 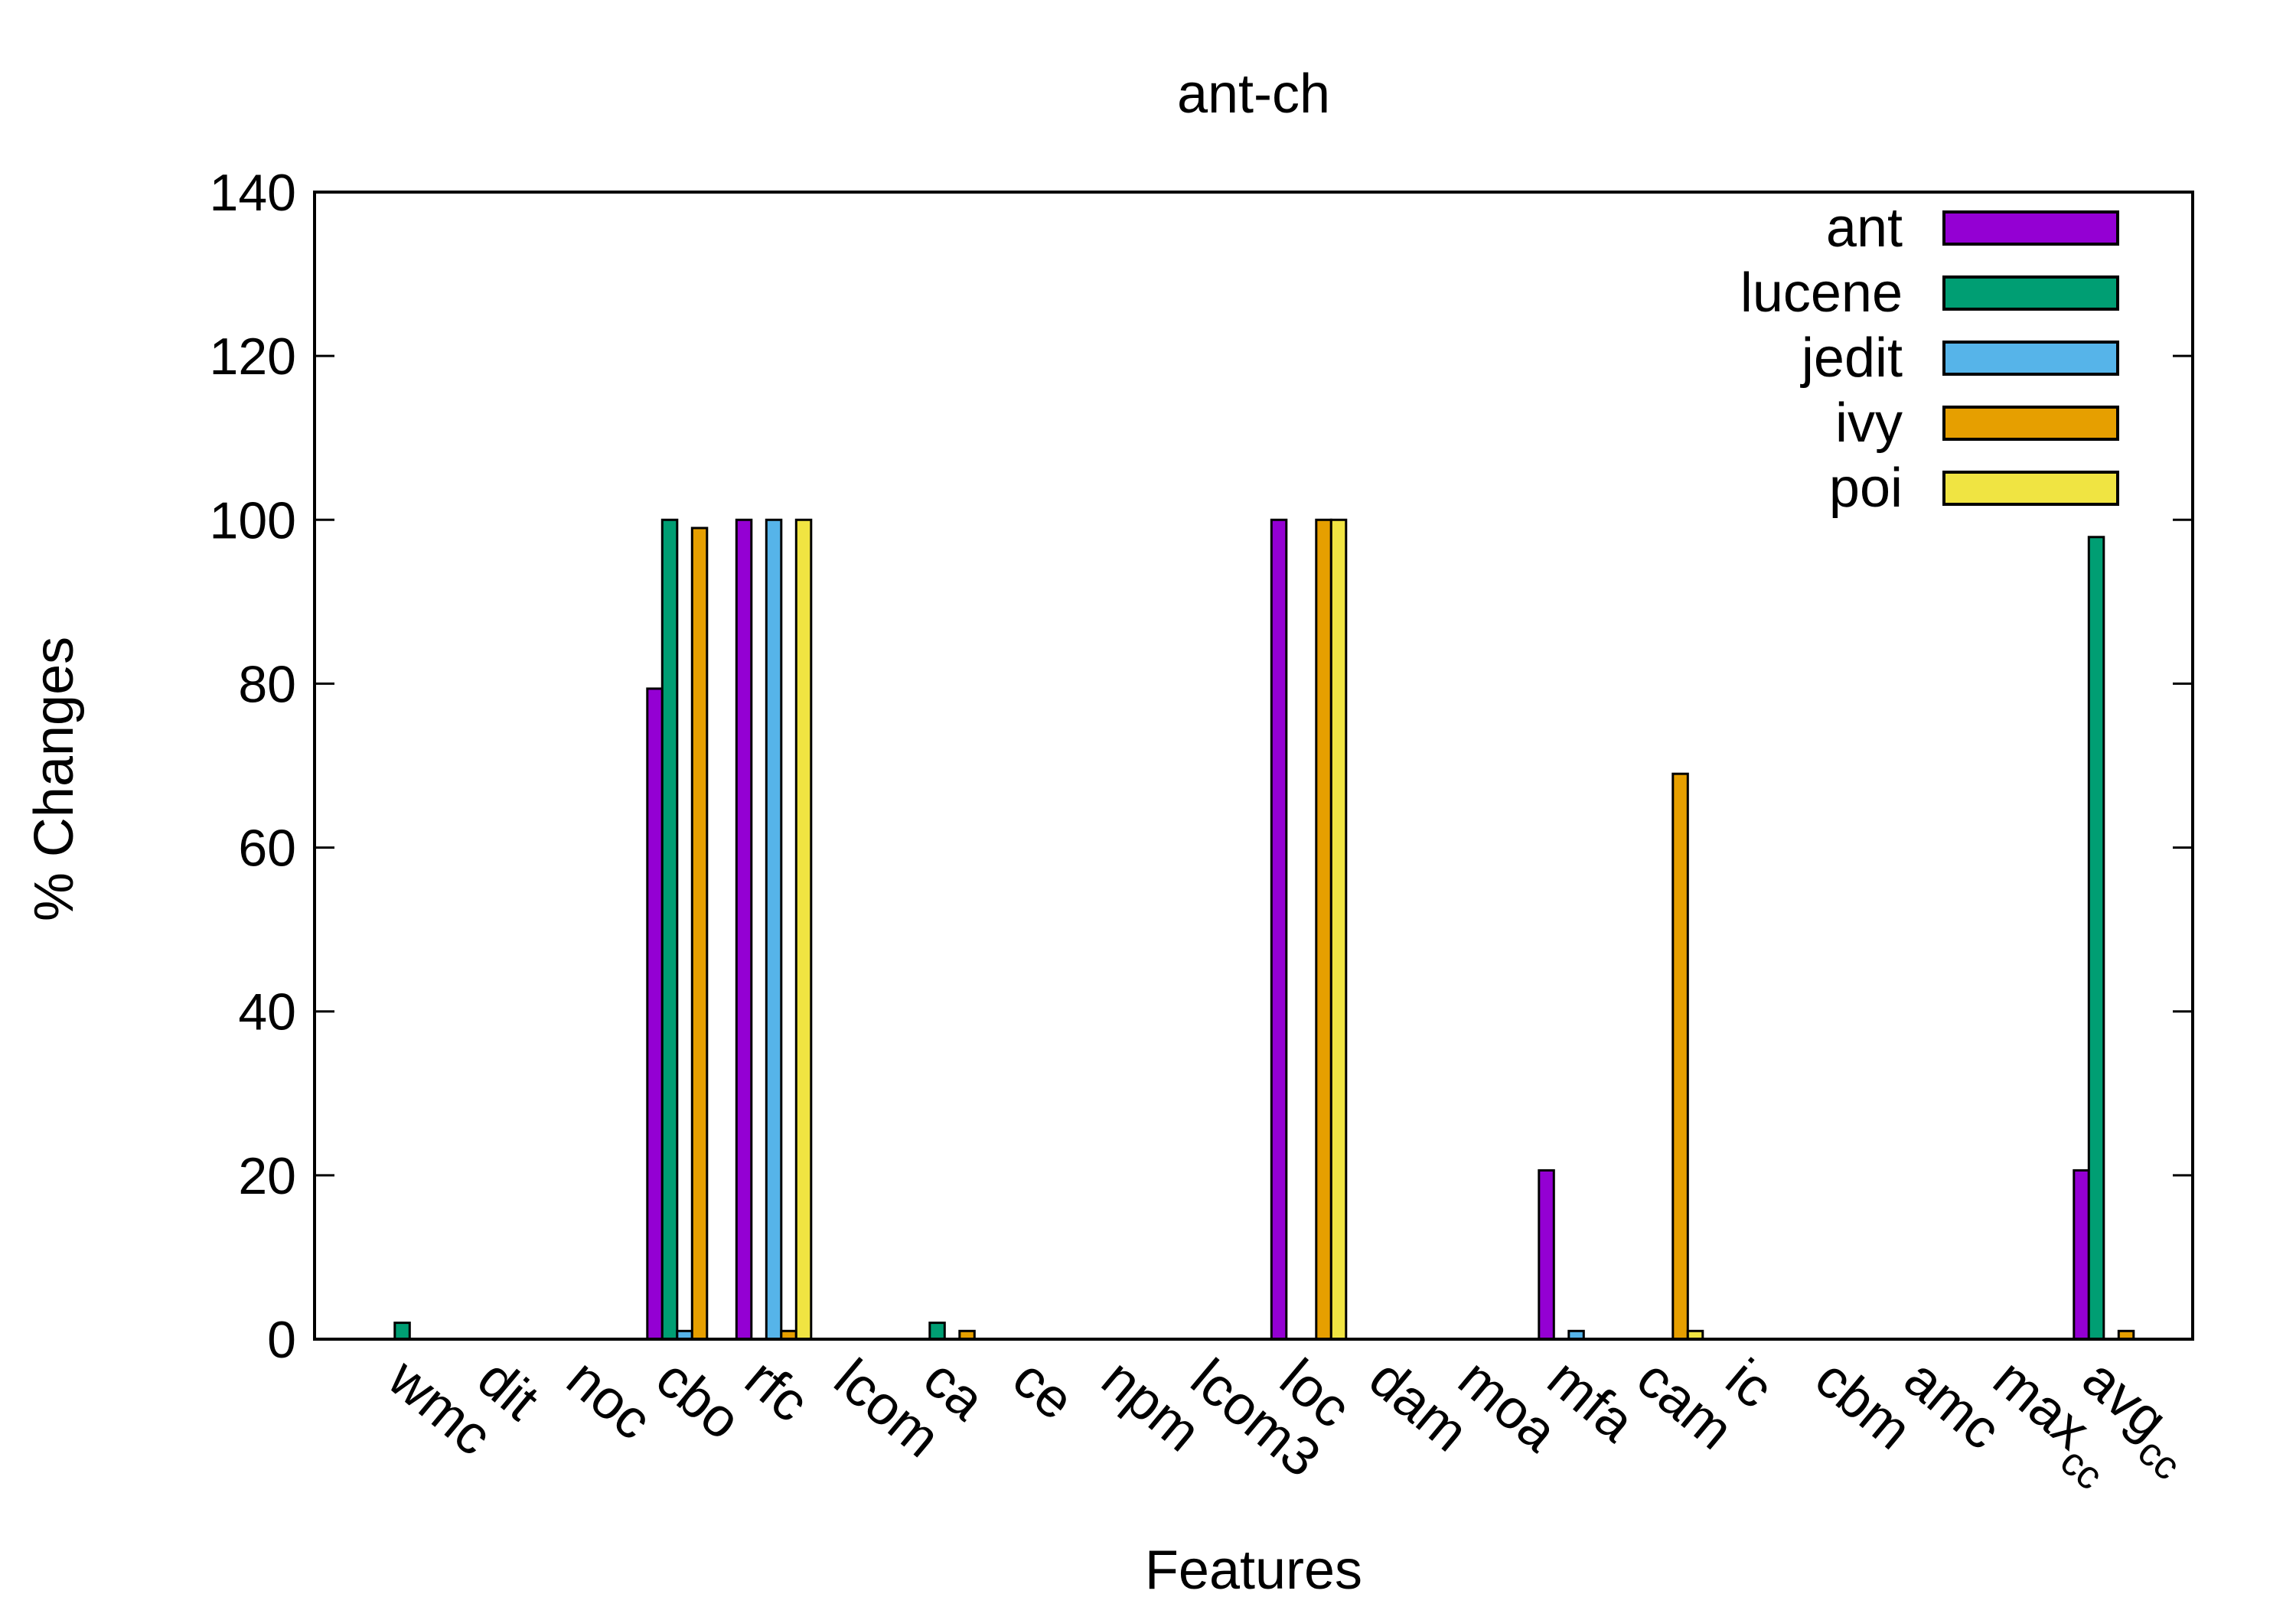 I want to click on bar-poi-rfc, so click(x=803, y=929).